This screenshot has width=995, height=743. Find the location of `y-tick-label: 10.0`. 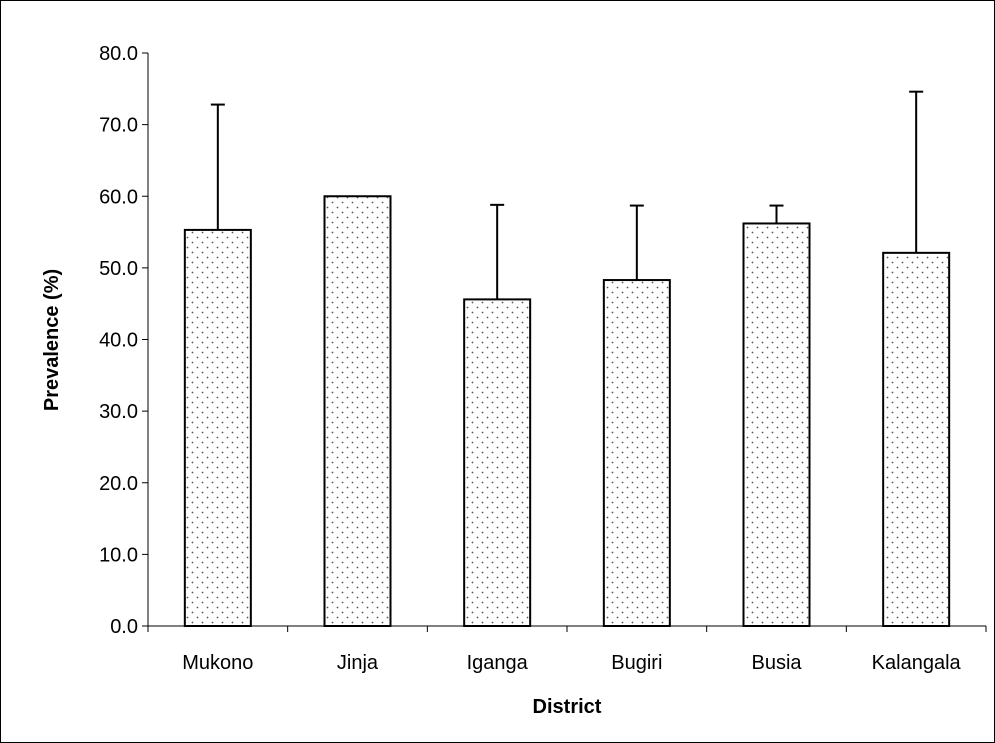

y-tick-label: 10.0 is located at coordinates (118, 555).